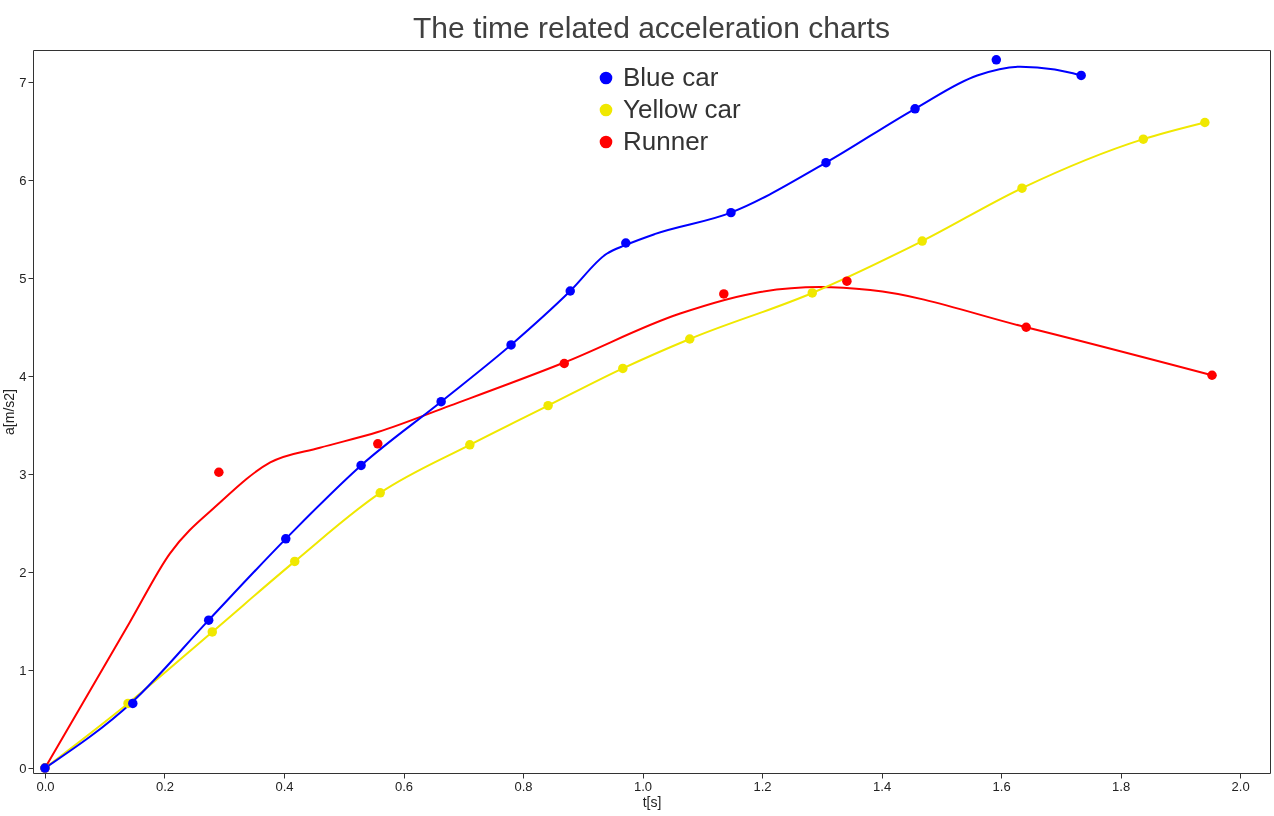  I want to click on y-tick-label: 6, so click(23, 180).